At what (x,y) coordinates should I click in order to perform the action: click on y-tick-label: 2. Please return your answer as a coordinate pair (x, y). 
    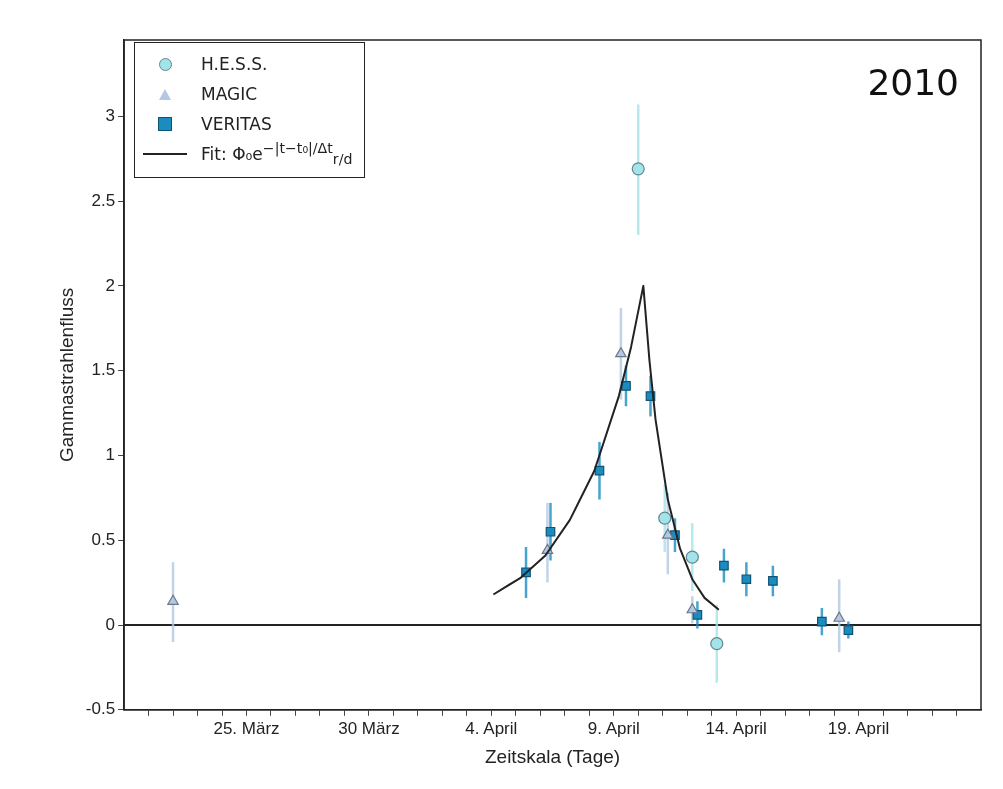
    Looking at the image, I should click on (110, 285).